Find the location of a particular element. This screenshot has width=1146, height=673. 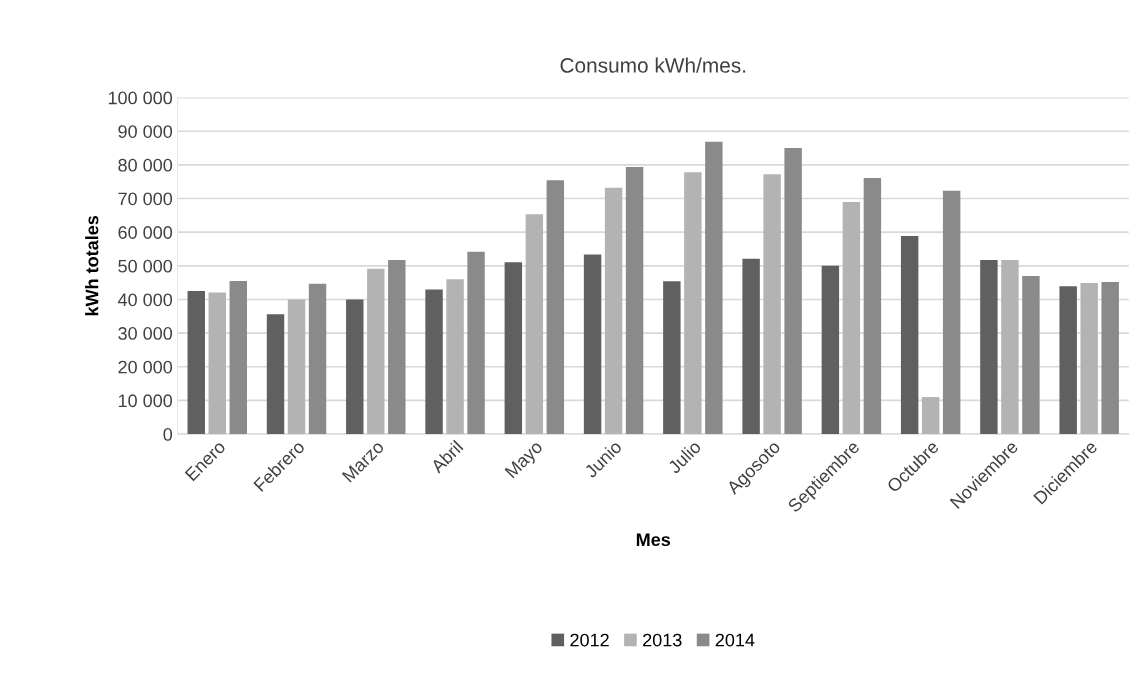

x-tick-label: Julio is located at coordinates (684, 457).